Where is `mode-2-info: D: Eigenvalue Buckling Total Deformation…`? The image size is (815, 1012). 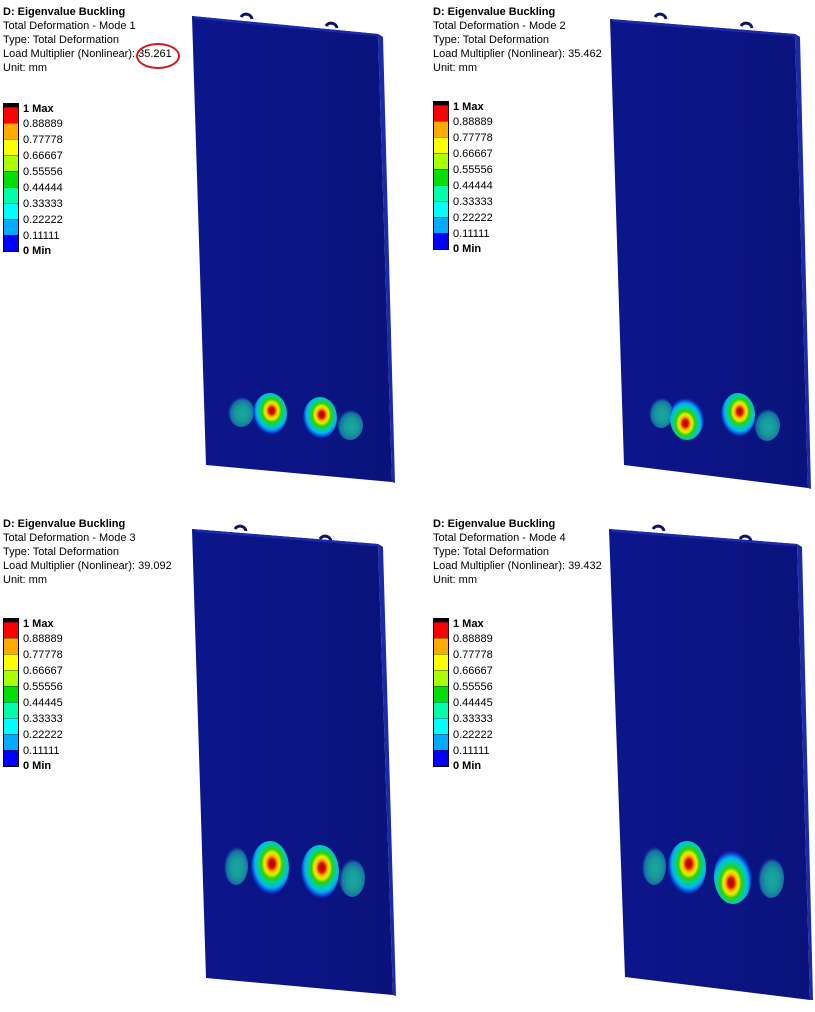 mode-2-info: D: Eigenvalue Buckling Total Deformation… is located at coordinates (517, 40).